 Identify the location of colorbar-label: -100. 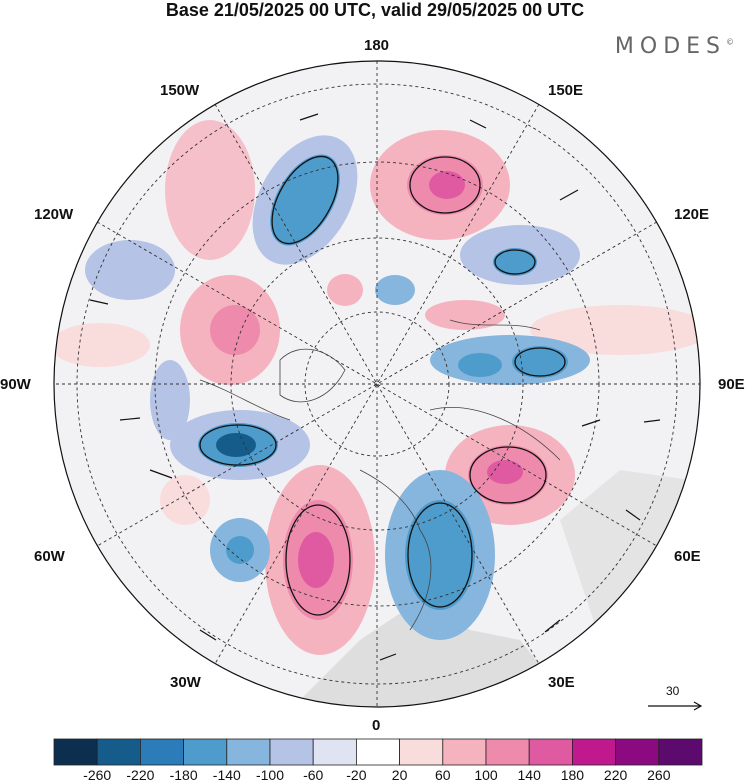
(270, 775).